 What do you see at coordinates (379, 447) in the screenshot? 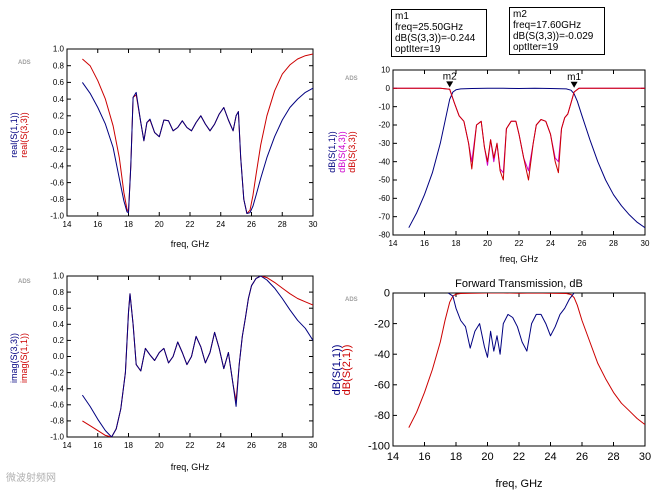
I see `y-tick-label: -100` at bounding box center [379, 447].